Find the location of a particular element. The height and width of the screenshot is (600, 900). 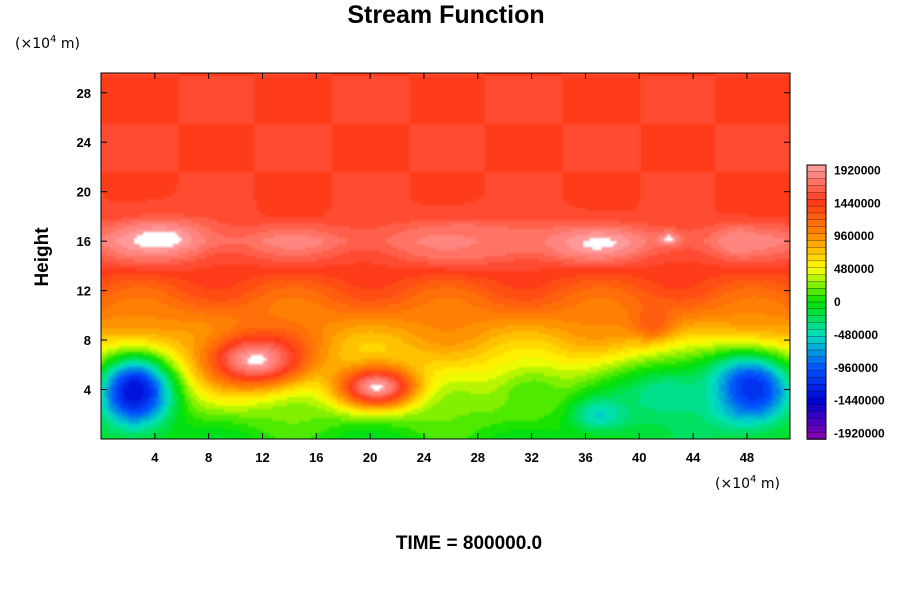

y-tick-label: 16 is located at coordinates (84, 241).